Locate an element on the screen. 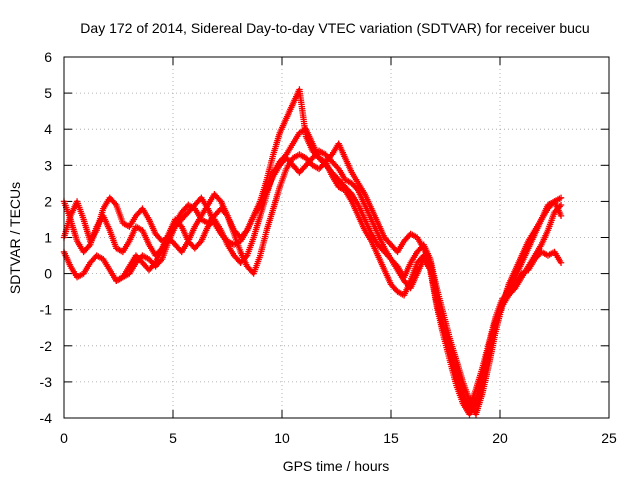 The image size is (640, 480). data-point is located at coordinates (561, 197).